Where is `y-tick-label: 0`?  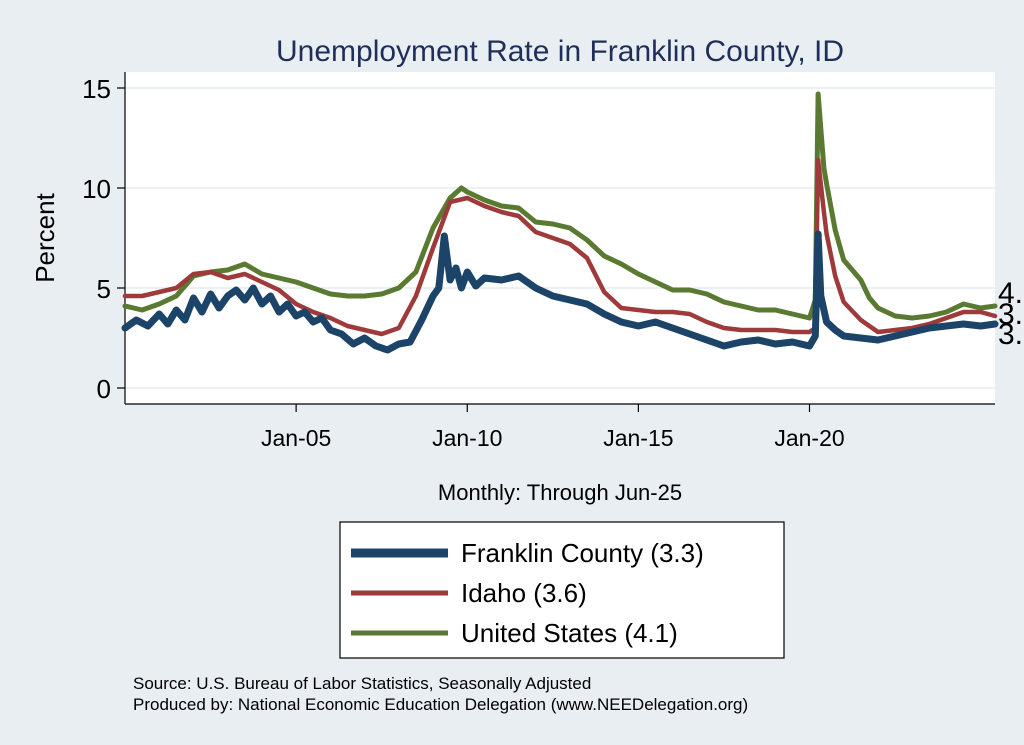
y-tick-label: 0 is located at coordinates (104, 389).